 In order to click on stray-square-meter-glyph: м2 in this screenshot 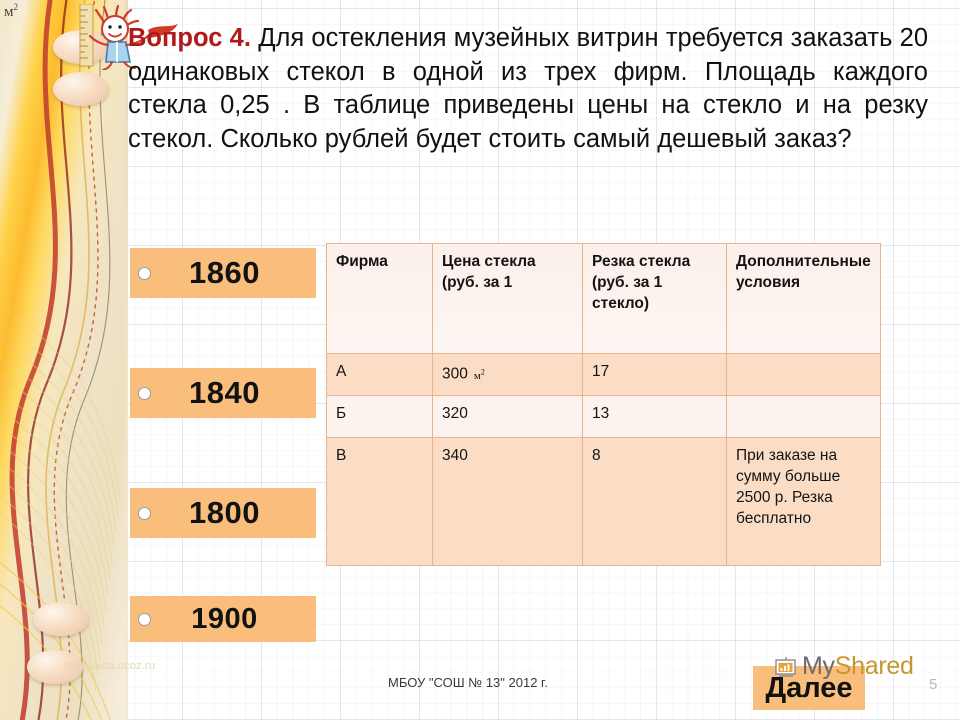, I will do `click(11, 11)`.